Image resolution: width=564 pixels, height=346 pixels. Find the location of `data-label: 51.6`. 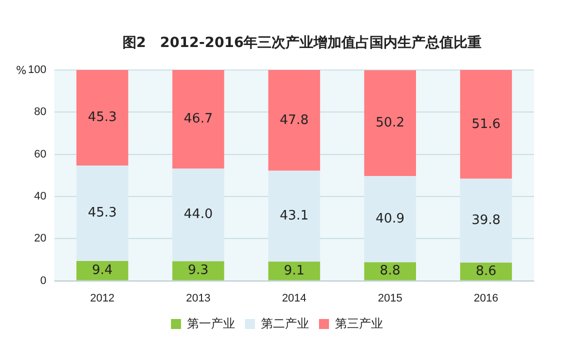

data-label: 51.6 is located at coordinates (486, 124).